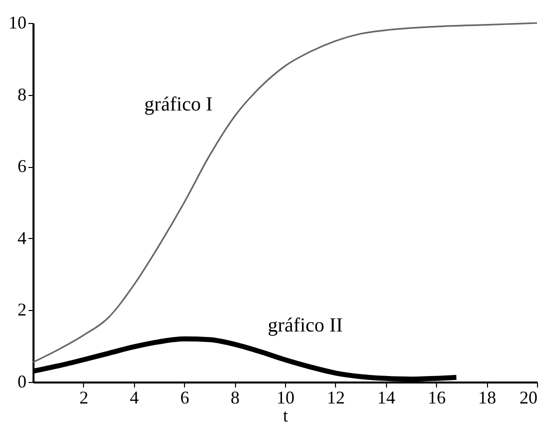  What do you see at coordinates (386, 398) in the screenshot?
I see `x-tick-label: 14` at bounding box center [386, 398].